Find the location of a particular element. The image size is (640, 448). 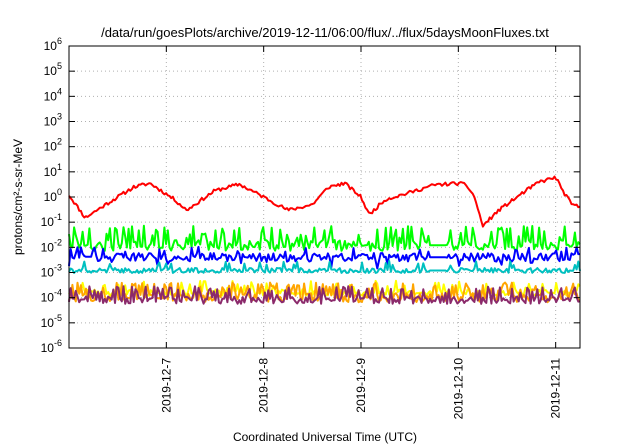

y-axis-label: protons/cm²-s-sr-MeV is located at coordinates (18, 197).